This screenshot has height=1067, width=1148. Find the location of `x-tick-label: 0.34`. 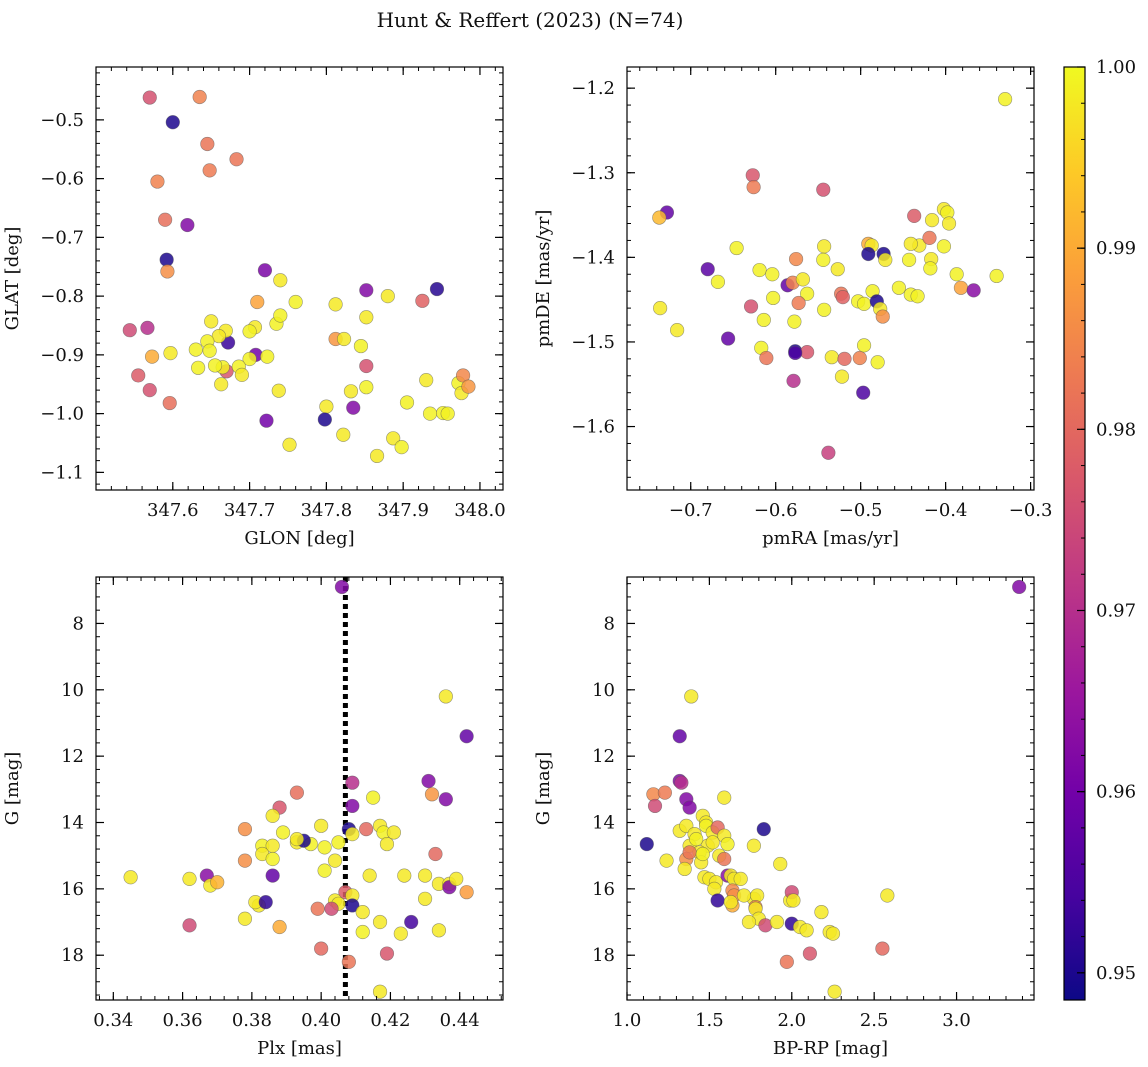

x-tick-label: 0.34 is located at coordinates (113, 1020).